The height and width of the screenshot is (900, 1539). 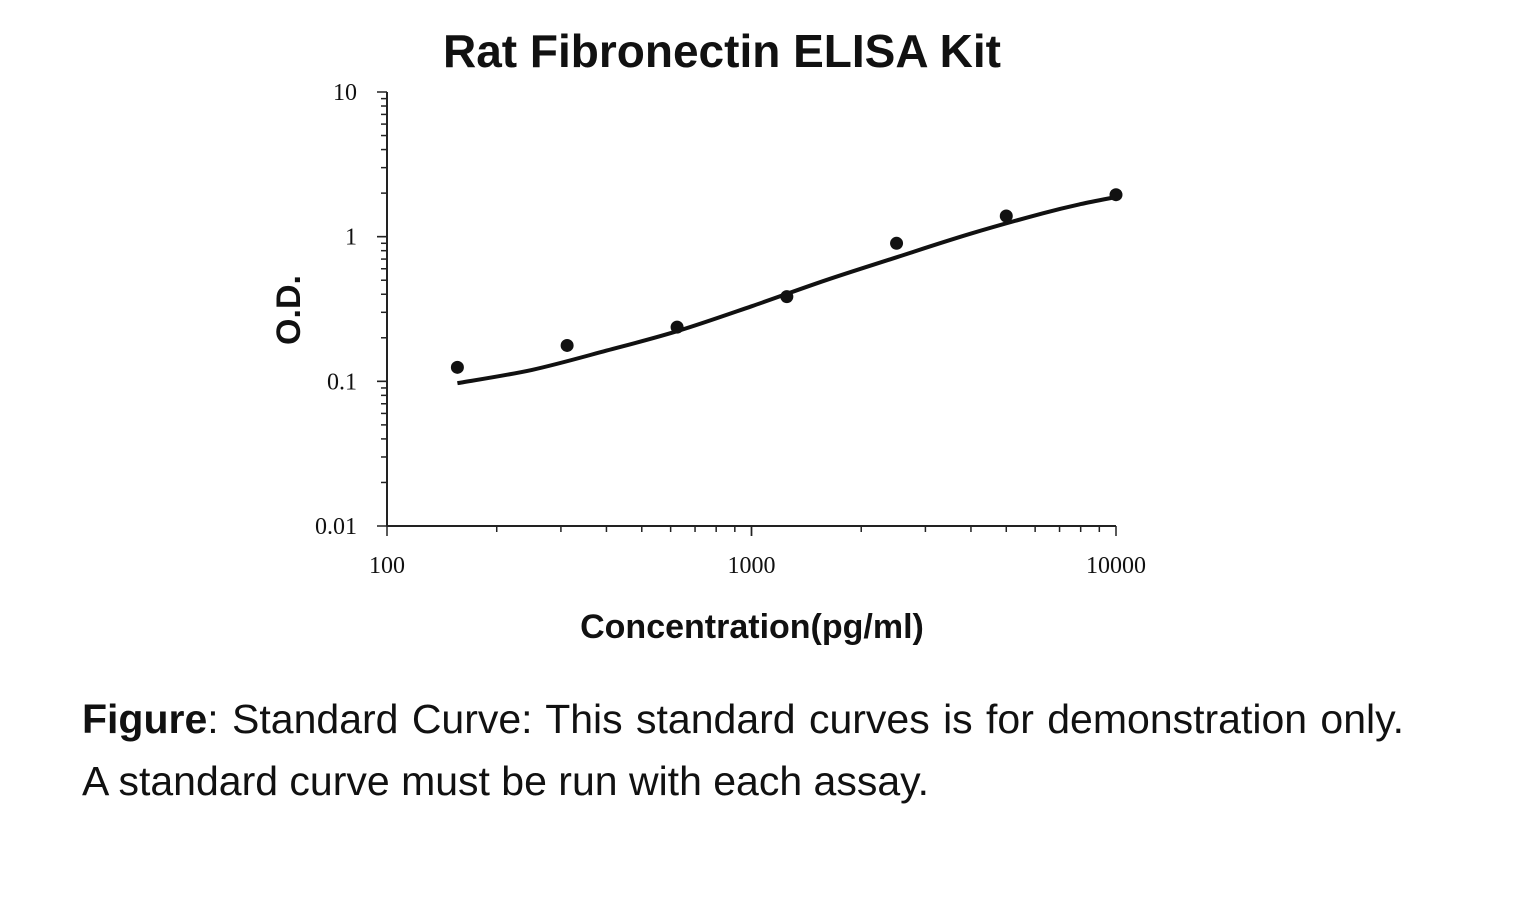 What do you see at coordinates (722, 51) in the screenshot?
I see `chart-title: Rat Fibronectin ELISA Kit` at bounding box center [722, 51].